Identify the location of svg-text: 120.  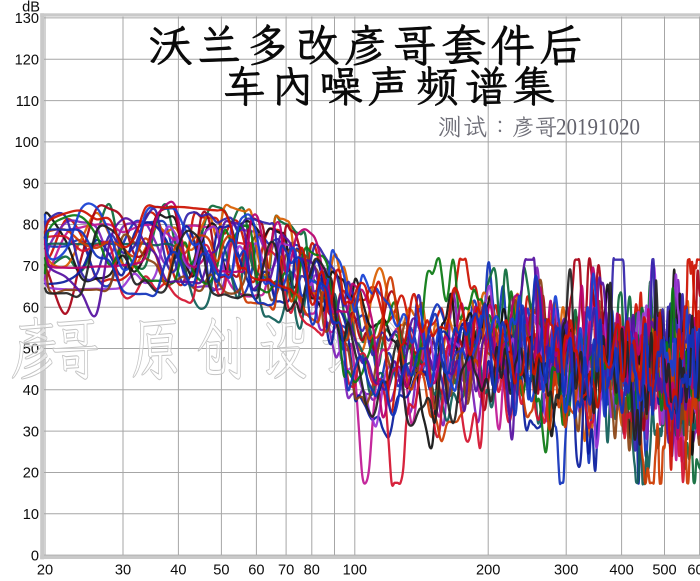
(27, 61).